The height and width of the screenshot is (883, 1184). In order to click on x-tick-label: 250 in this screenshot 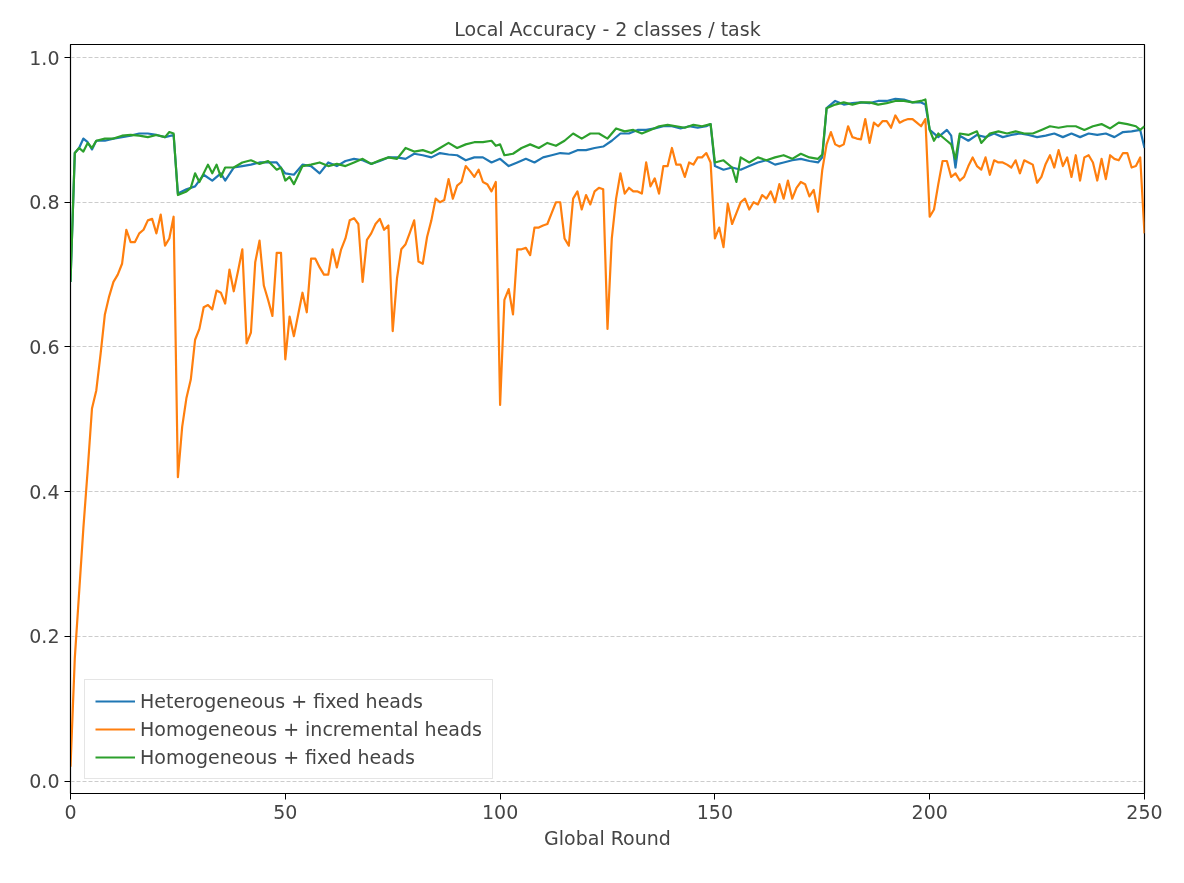, I will do `click(1144, 811)`.